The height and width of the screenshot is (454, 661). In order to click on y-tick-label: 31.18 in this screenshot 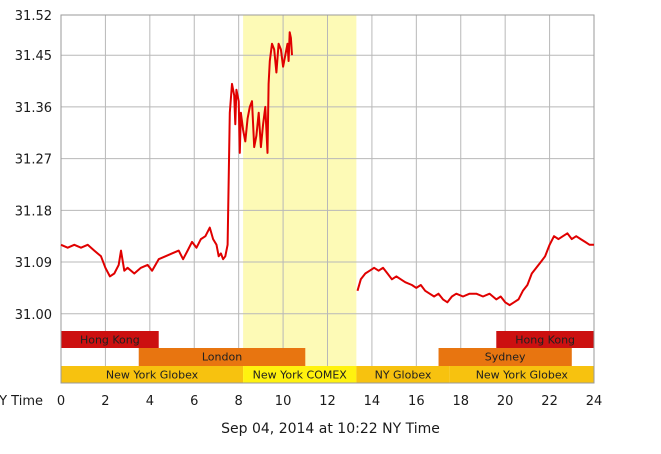, I will do `click(33, 211)`.